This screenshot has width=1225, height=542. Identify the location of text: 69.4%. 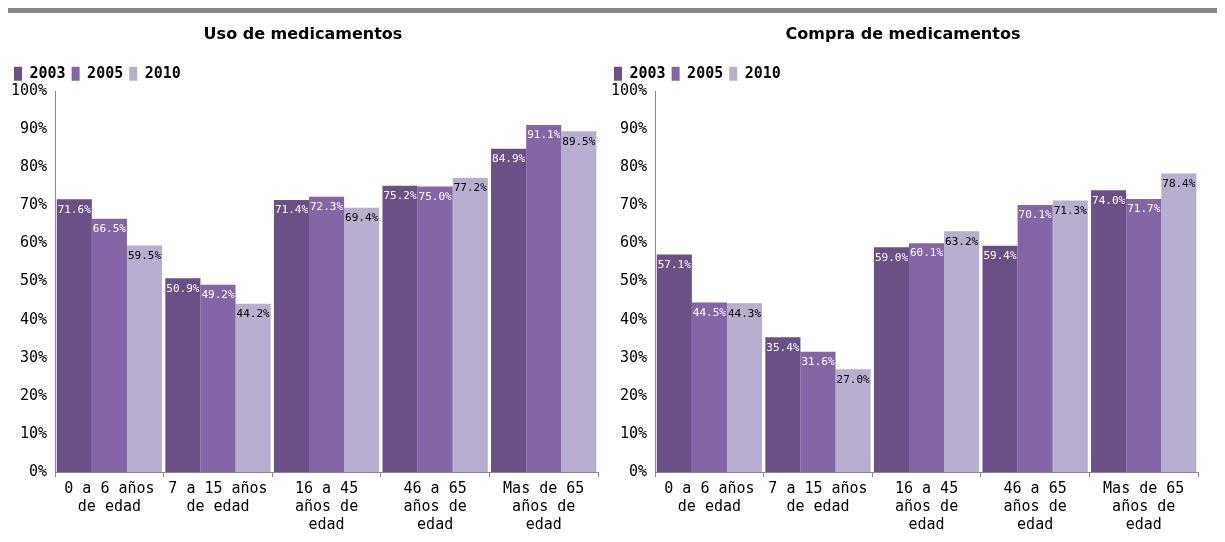
(362, 218).